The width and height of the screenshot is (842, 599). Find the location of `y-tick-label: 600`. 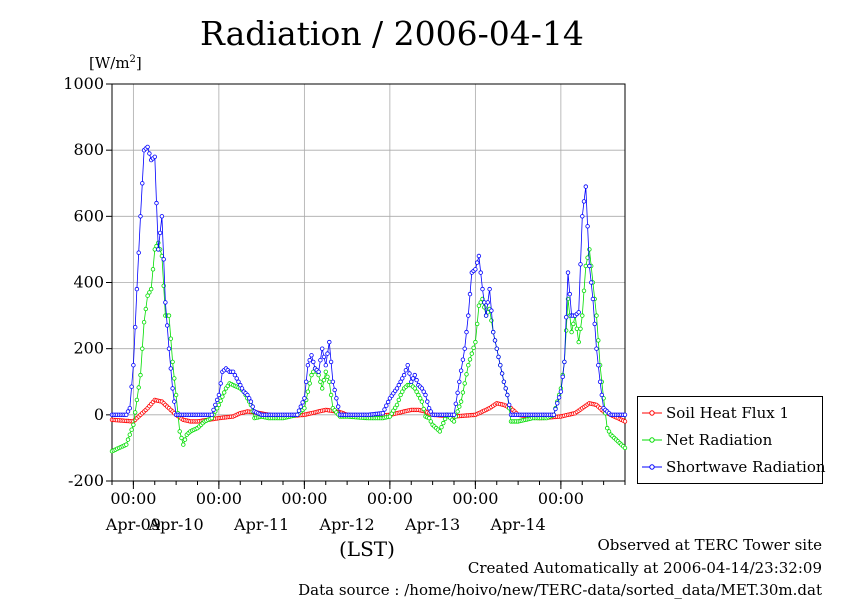

y-tick-label: 600 is located at coordinates (88, 215).